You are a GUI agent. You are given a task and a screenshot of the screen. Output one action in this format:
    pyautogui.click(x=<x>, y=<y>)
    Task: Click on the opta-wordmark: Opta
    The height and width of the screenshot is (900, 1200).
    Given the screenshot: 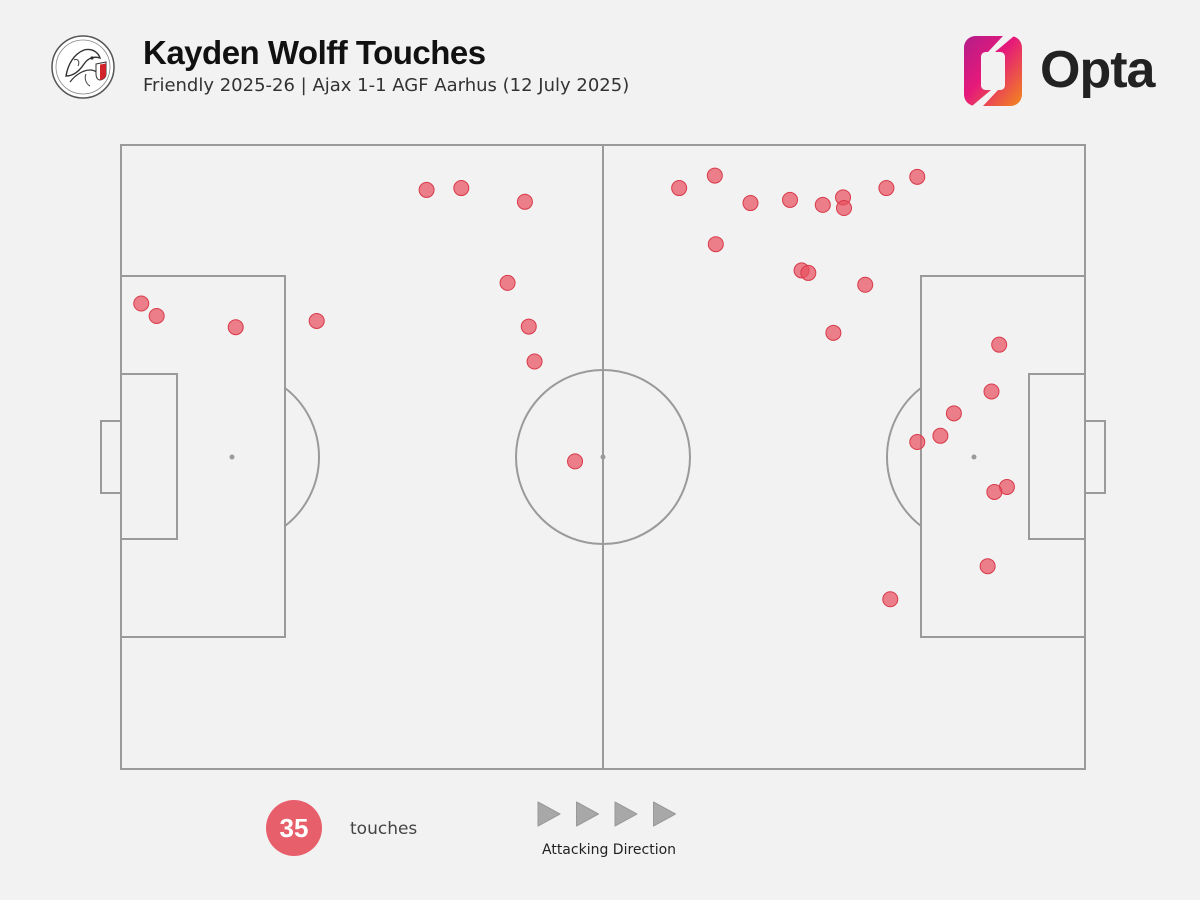 What is the action you would take?
    pyautogui.click(x=1097, y=70)
    